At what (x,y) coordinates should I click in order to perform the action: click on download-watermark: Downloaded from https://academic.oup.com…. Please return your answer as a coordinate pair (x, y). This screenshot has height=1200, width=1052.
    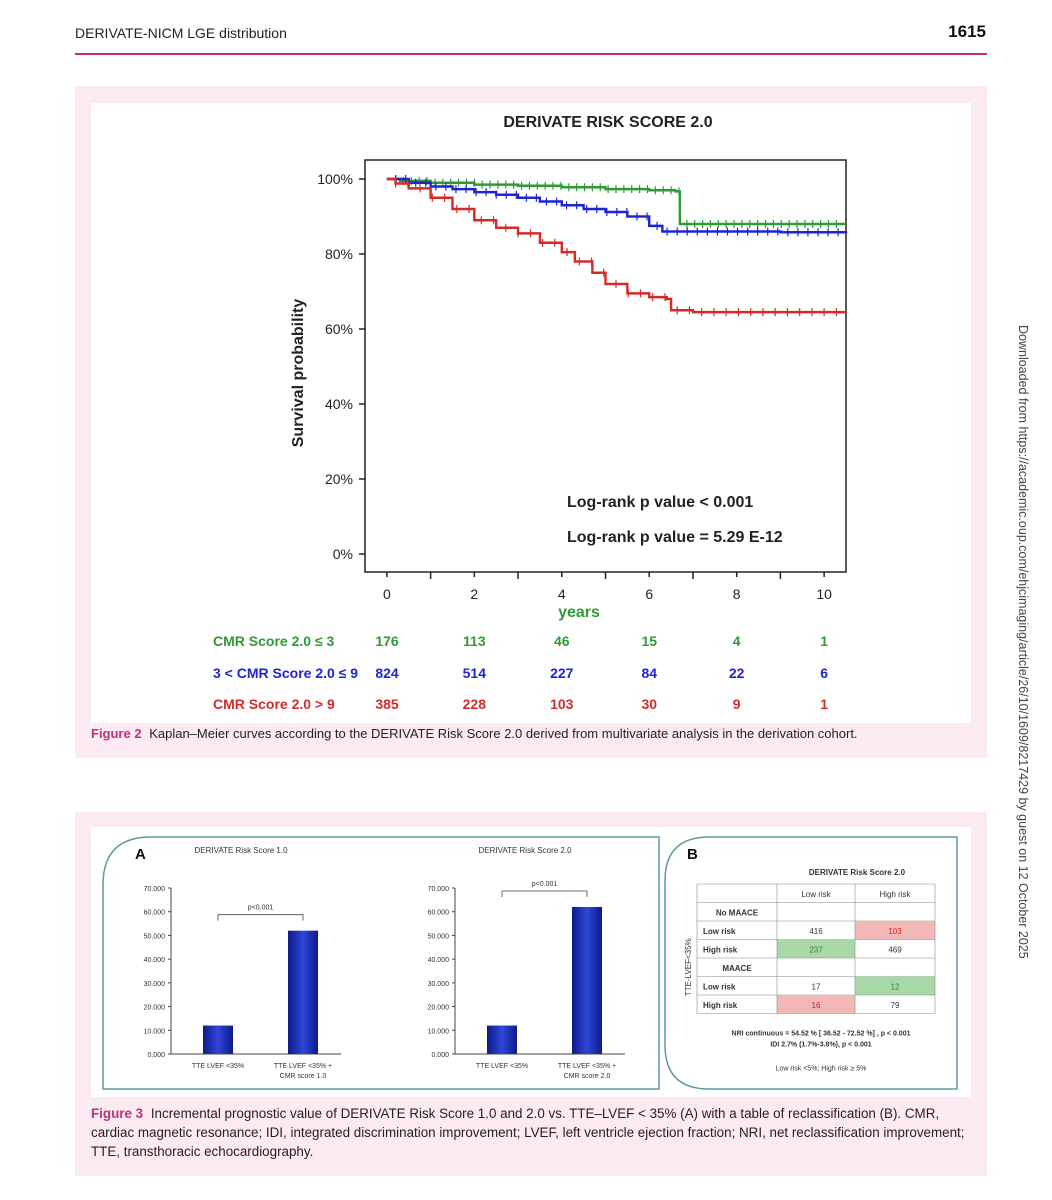
    Looking at the image, I should click on (1023, 642).